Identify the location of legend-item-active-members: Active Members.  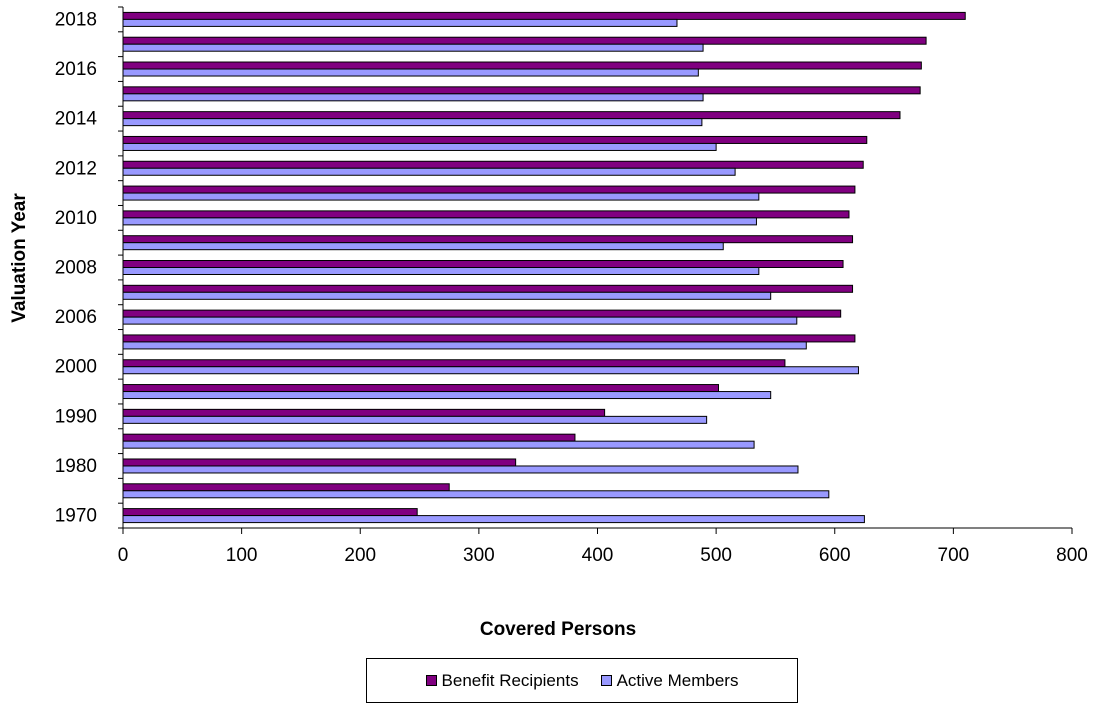
(669, 680).